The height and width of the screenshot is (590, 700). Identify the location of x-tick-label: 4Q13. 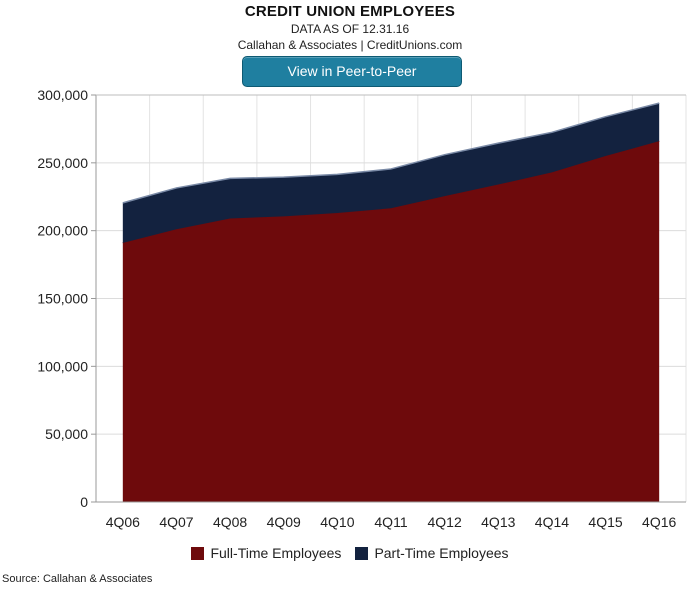
(498, 522).